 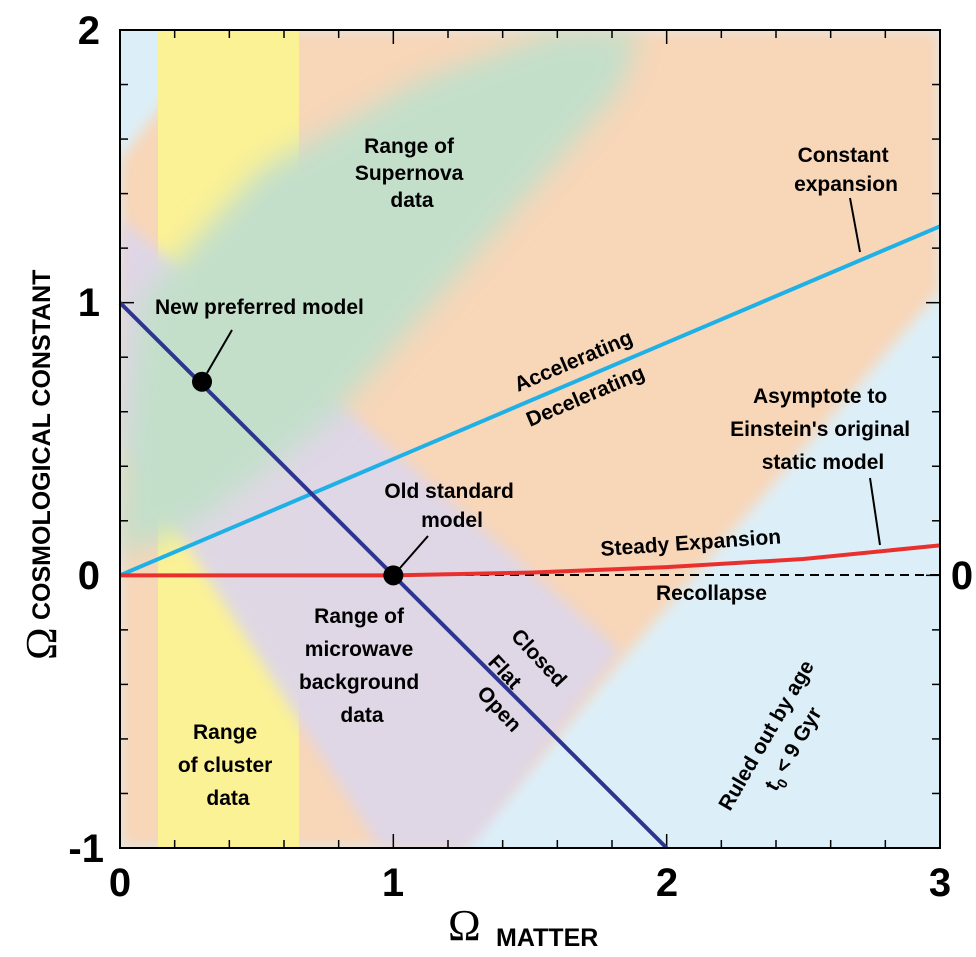 I want to click on constant-expansion-label: Constant expansion, so click(x=846, y=170).